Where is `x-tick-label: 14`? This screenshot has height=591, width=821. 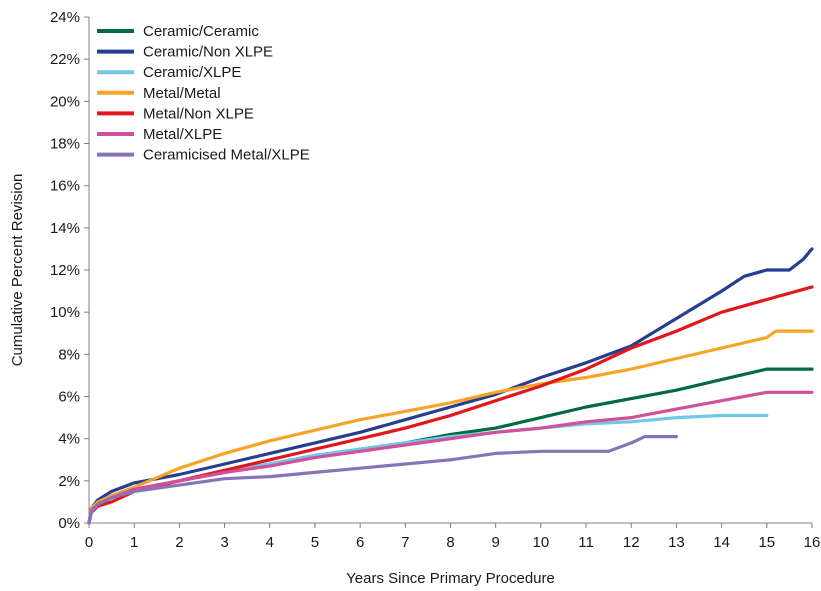
x-tick-label: 14 is located at coordinates (721, 542).